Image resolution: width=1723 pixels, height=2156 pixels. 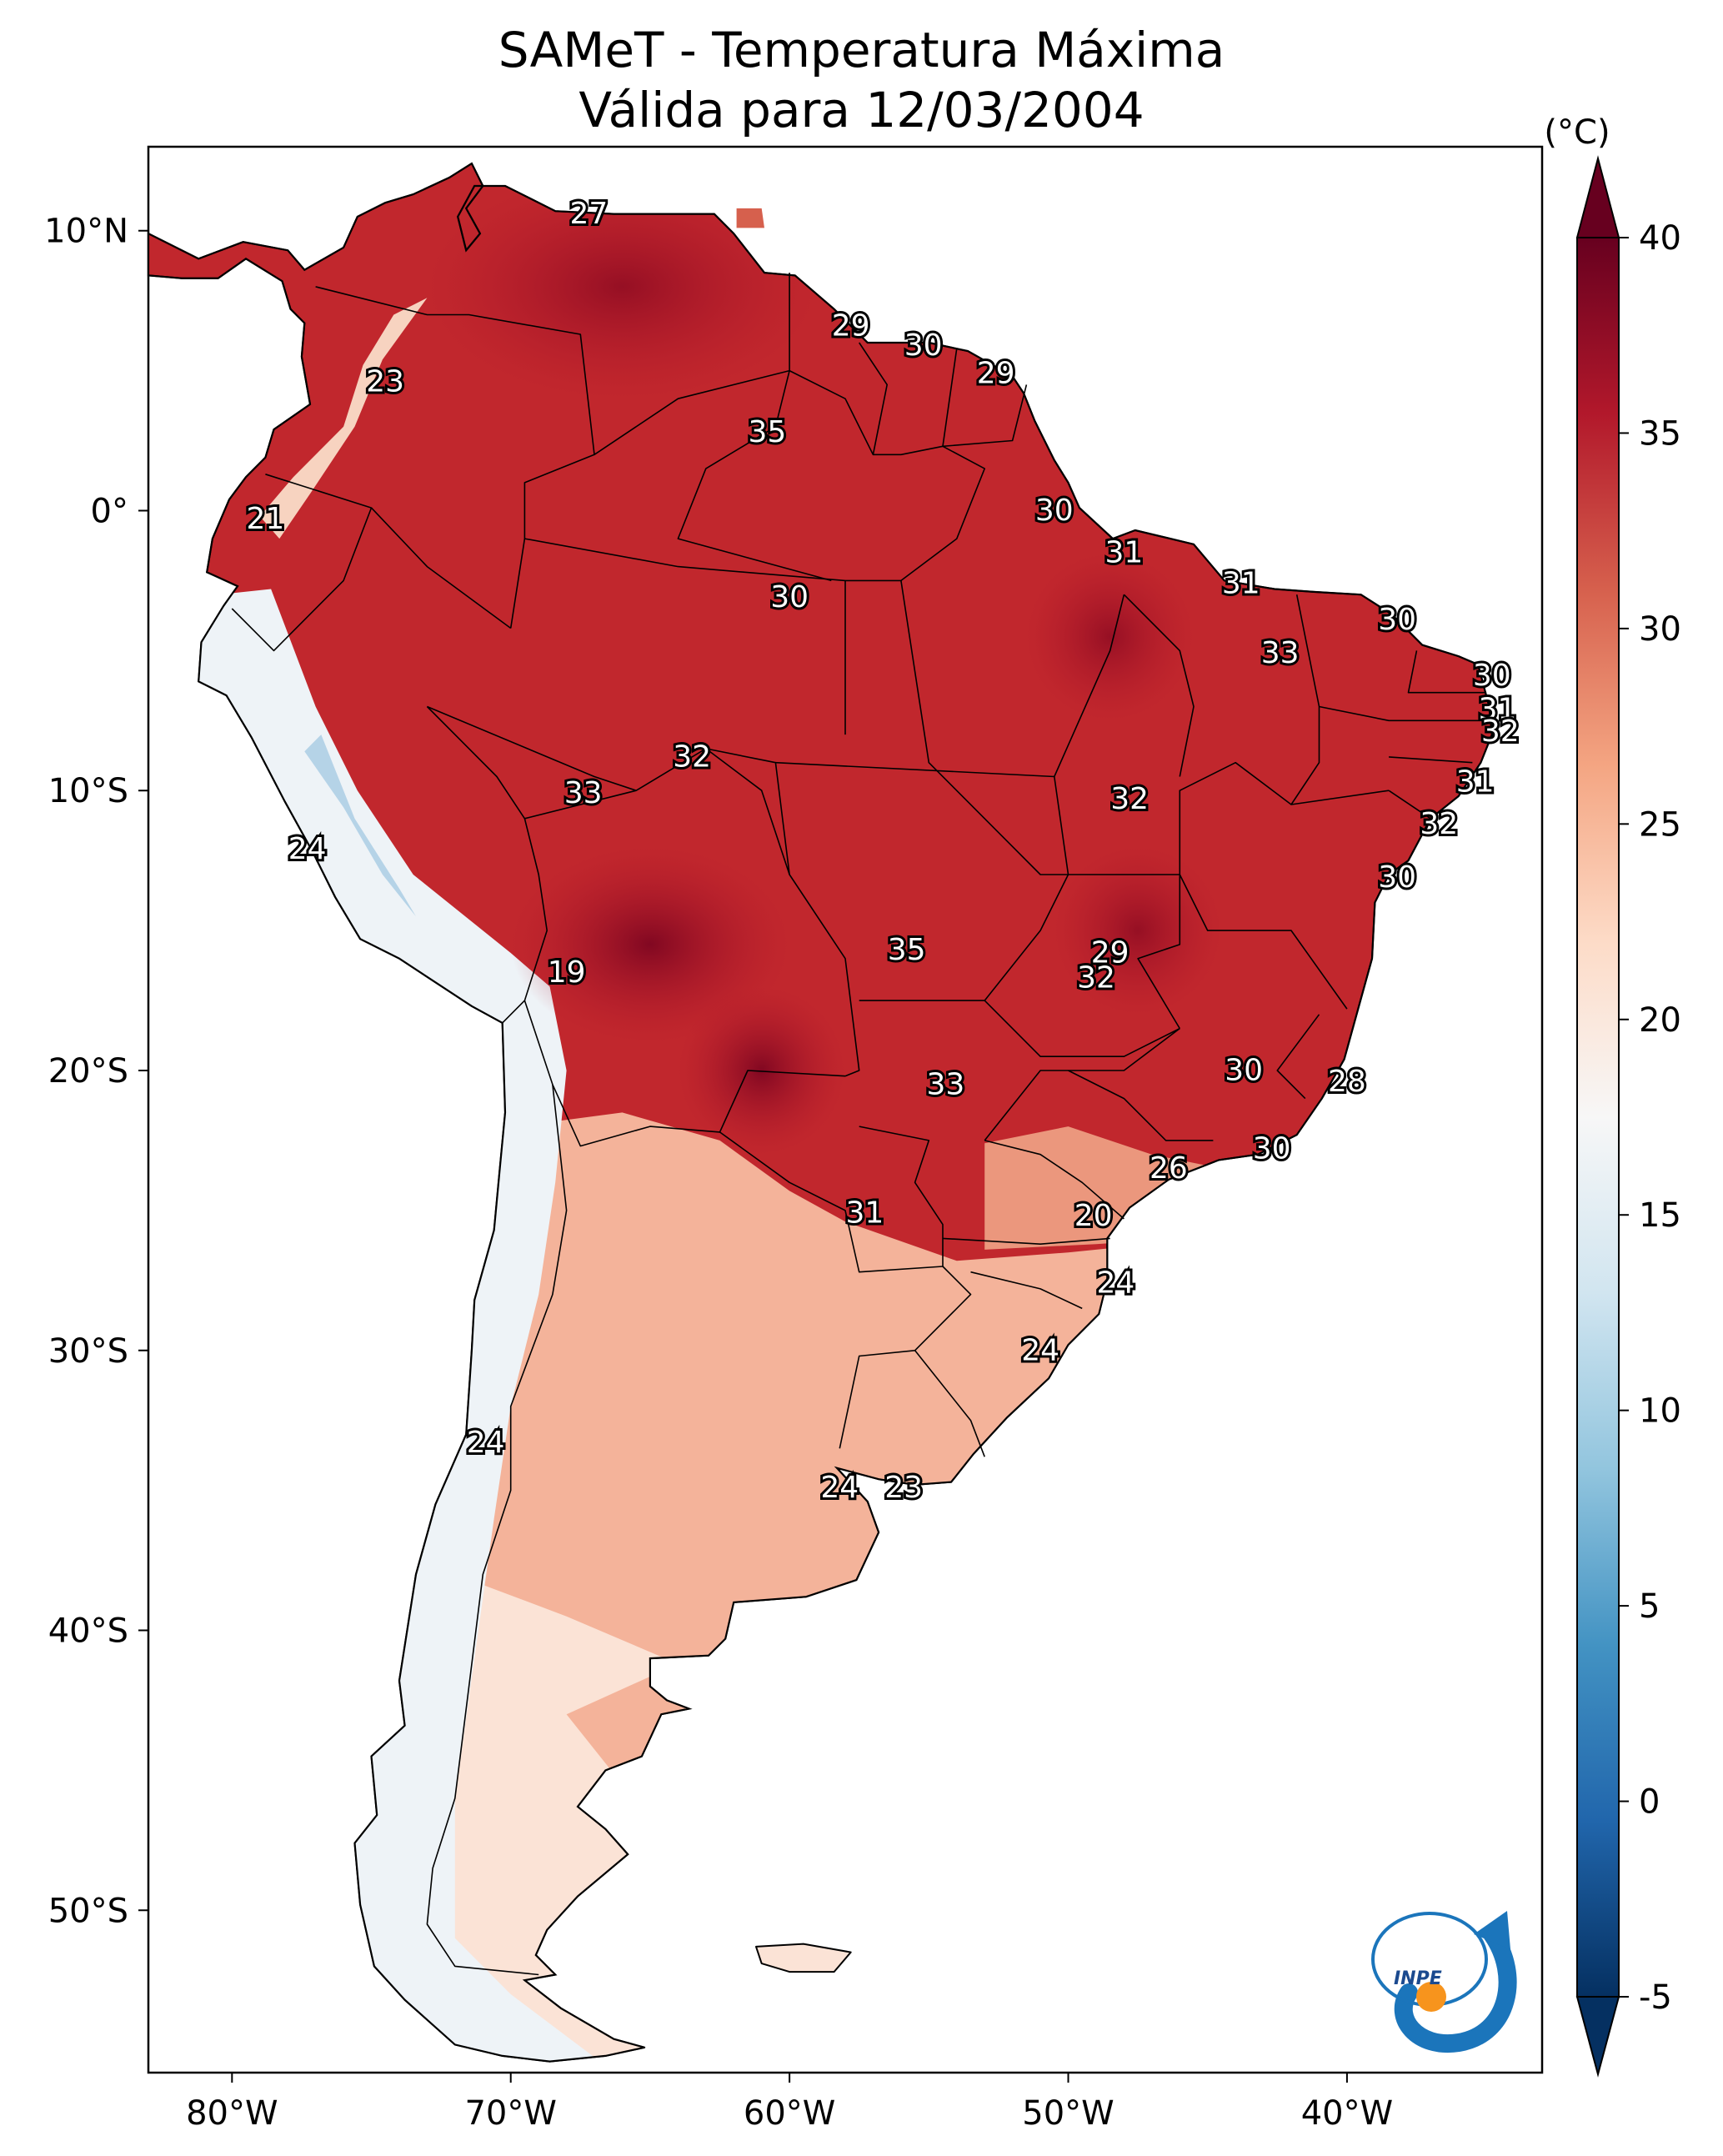 I want to click on logo-text: INPE, so click(x=1418, y=1978).